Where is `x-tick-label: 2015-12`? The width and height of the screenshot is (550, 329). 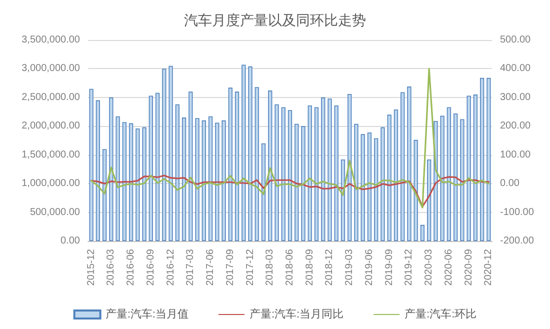 x-tick-label: 2015-12 is located at coordinates (91, 267).